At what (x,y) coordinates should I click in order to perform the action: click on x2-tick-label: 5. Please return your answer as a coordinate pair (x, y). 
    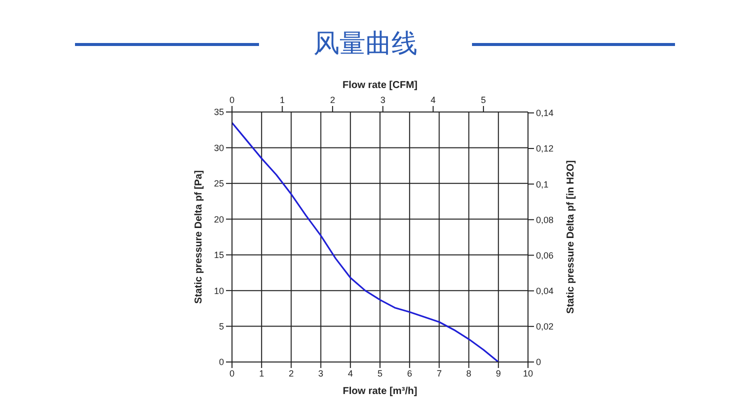
    Looking at the image, I should click on (483, 100).